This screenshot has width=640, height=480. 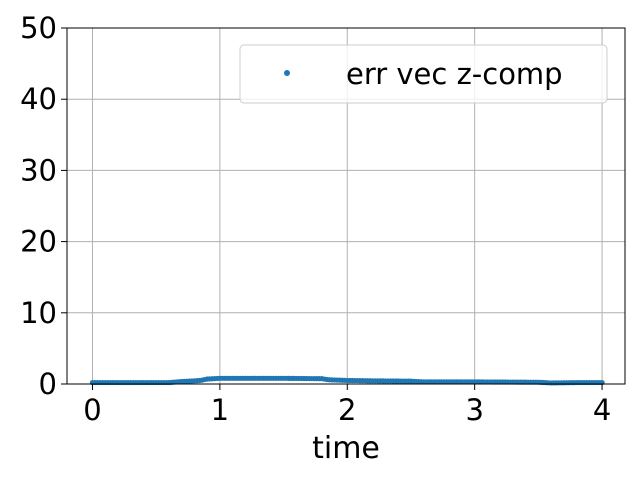 What do you see at coordinates (474, 410) in the screenshot?
I see `x-tick-label: 3` at bounding box center [474, 410].